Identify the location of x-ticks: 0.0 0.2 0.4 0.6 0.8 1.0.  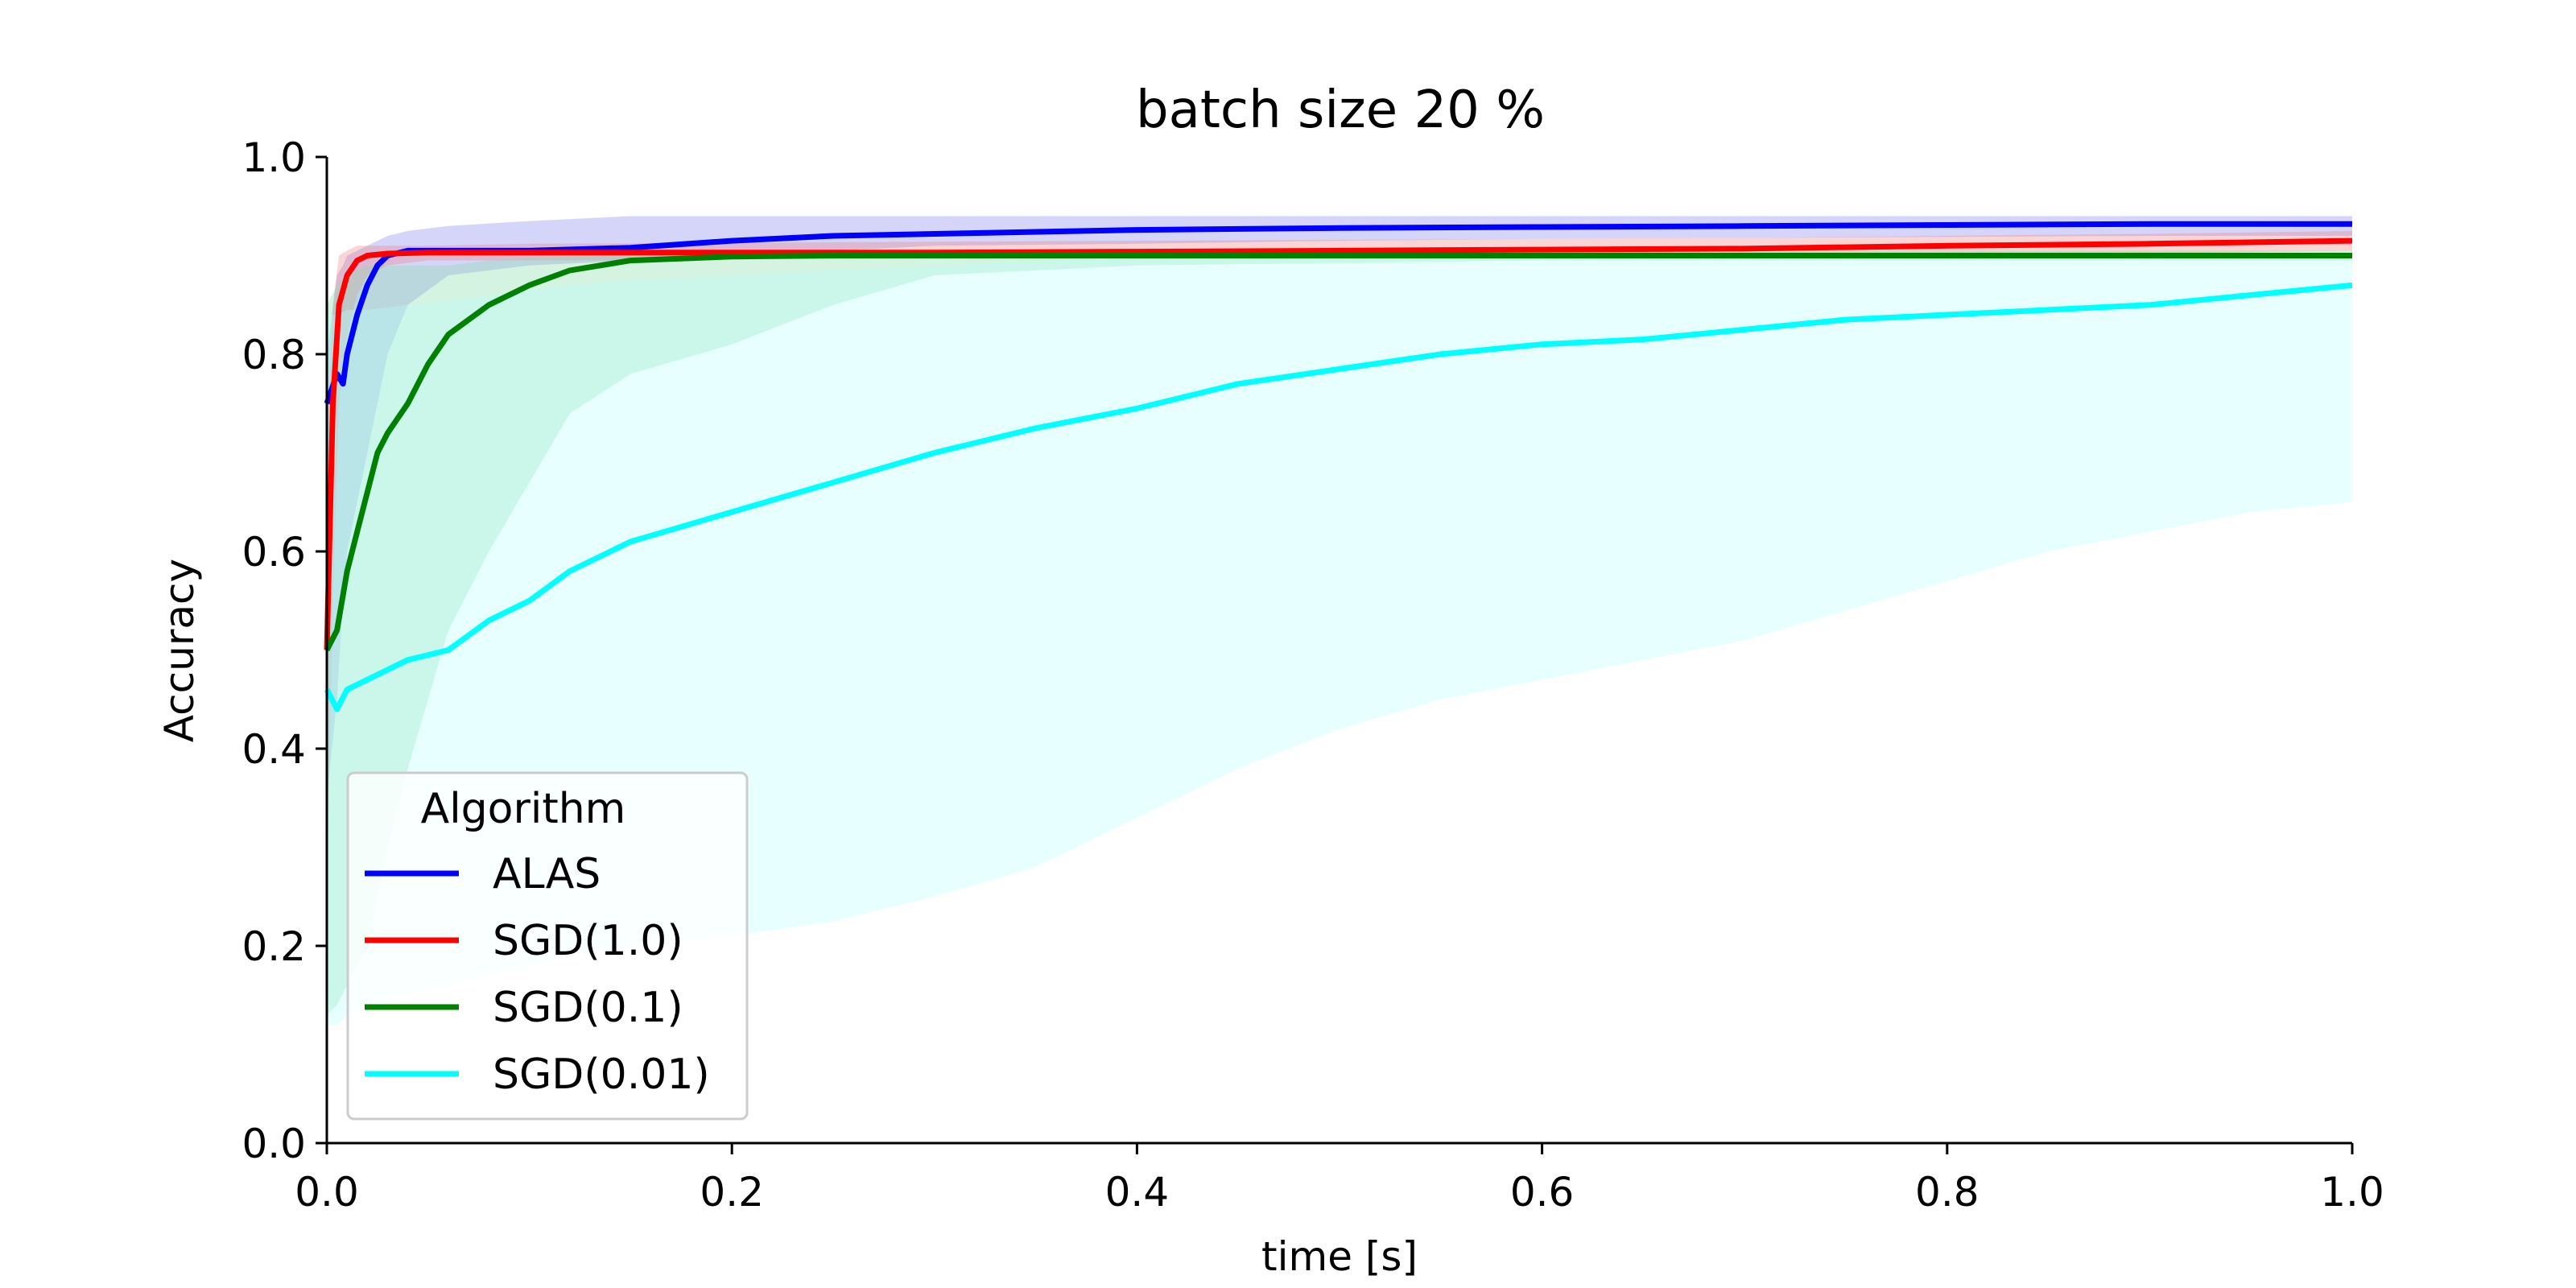
(1339, 1179).